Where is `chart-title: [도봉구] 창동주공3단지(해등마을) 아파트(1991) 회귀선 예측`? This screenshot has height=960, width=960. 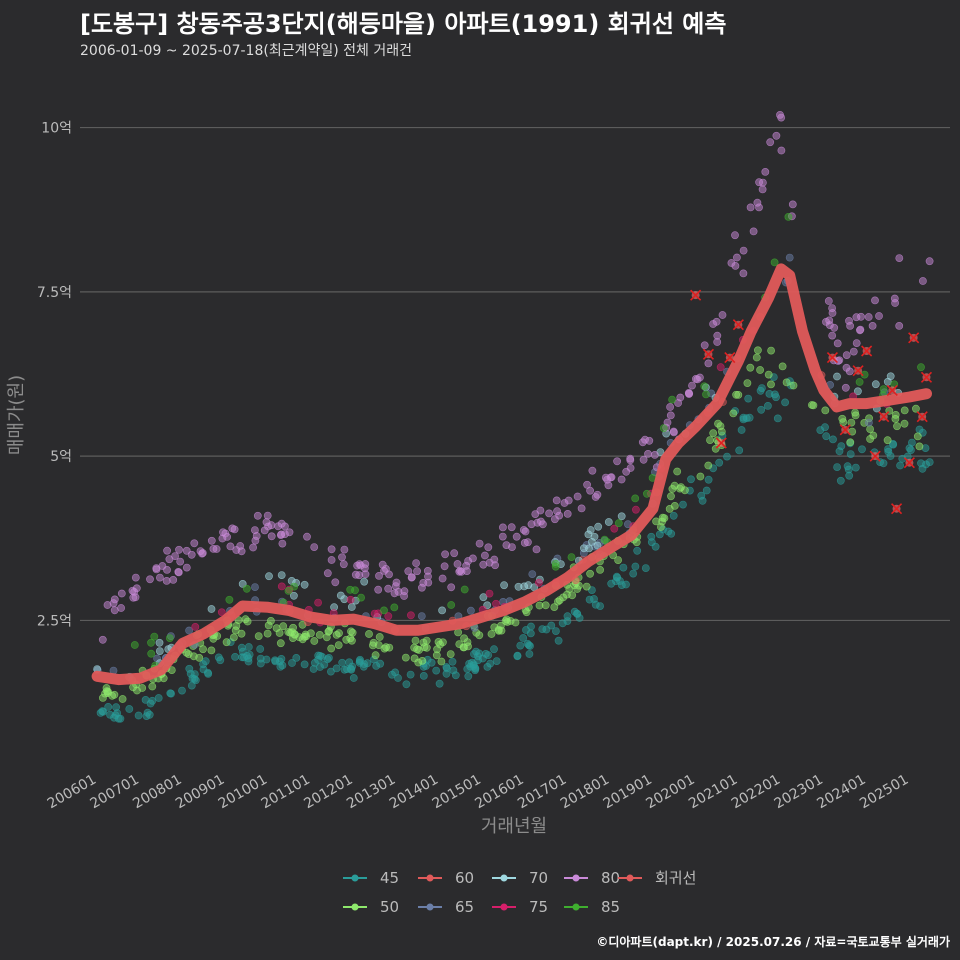
chart-title: [도봉구] 창동주공3단지(해등마을) 아파트(1991) 회귀선 예측 is located at coordinates (403, 24).